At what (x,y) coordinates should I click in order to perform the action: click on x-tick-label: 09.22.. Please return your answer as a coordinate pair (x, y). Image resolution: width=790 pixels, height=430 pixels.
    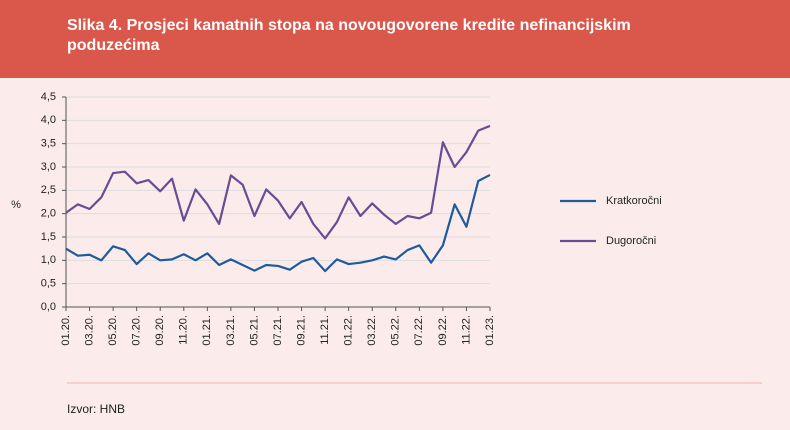
    Looking at the image, I should click on (443, 330).